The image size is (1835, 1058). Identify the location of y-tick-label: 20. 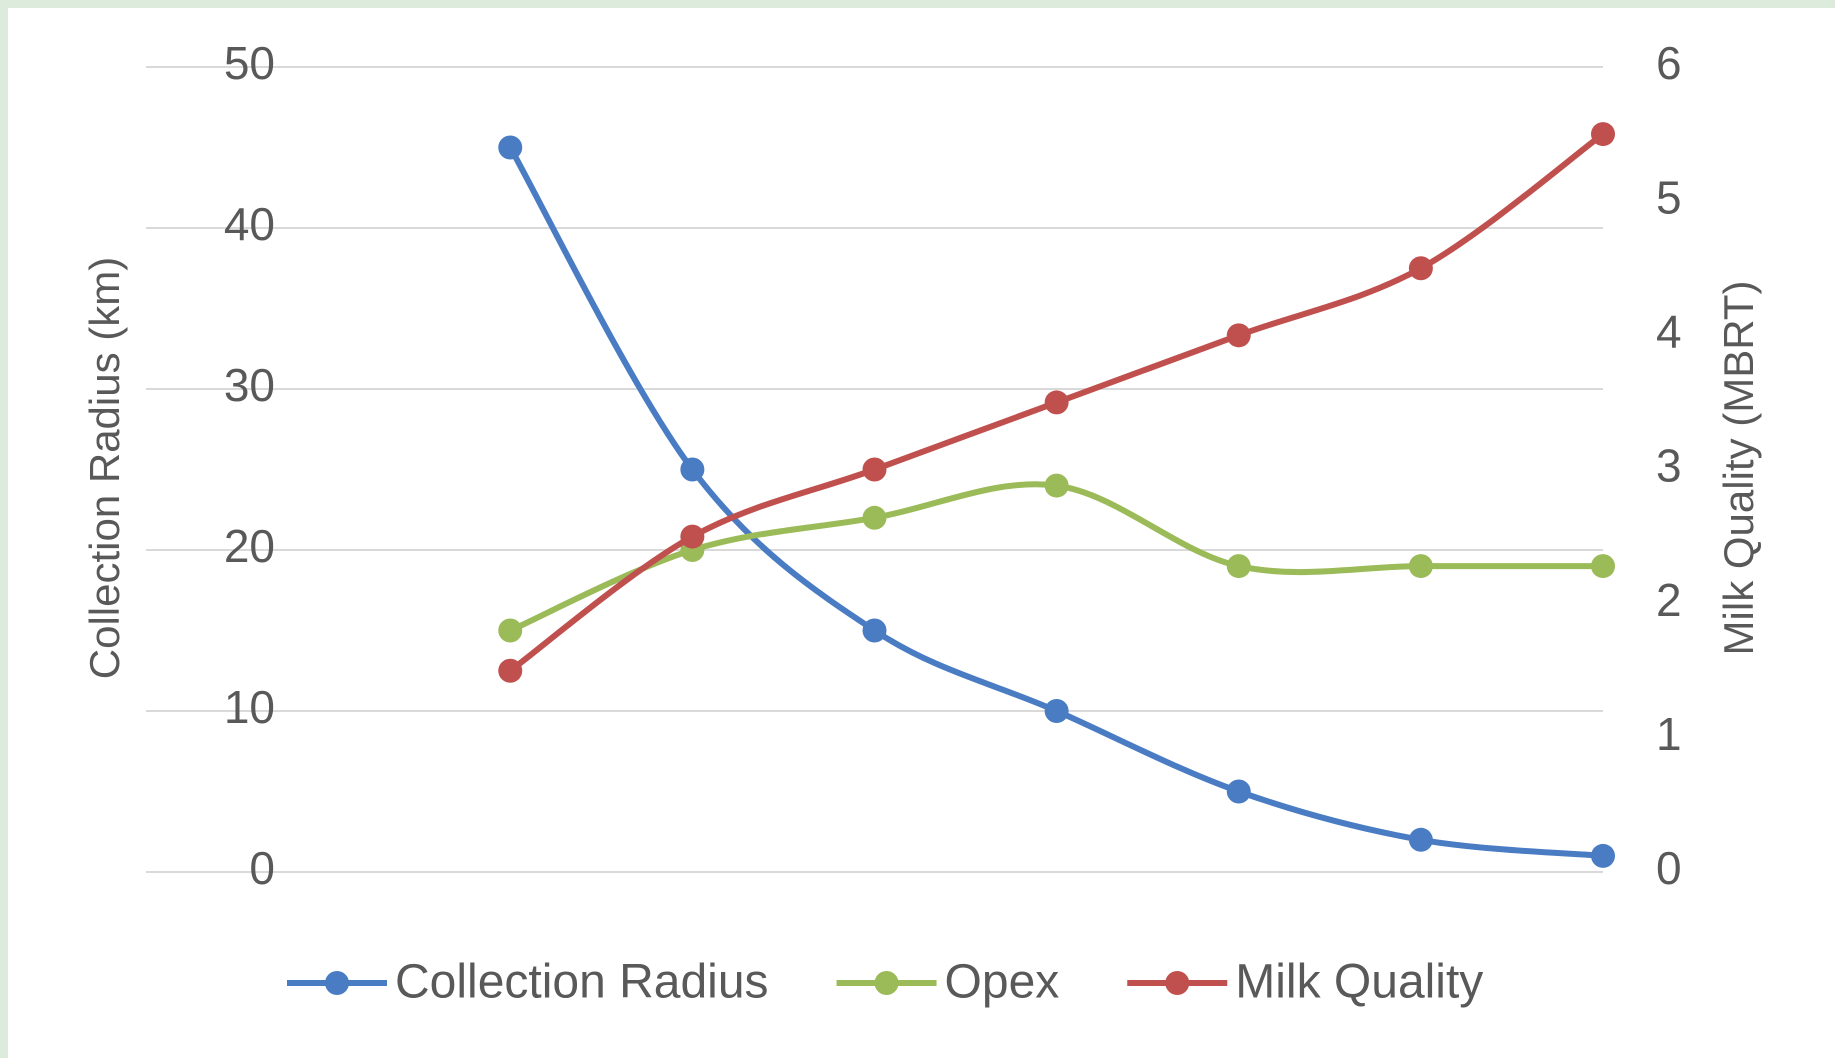
(249, 546).